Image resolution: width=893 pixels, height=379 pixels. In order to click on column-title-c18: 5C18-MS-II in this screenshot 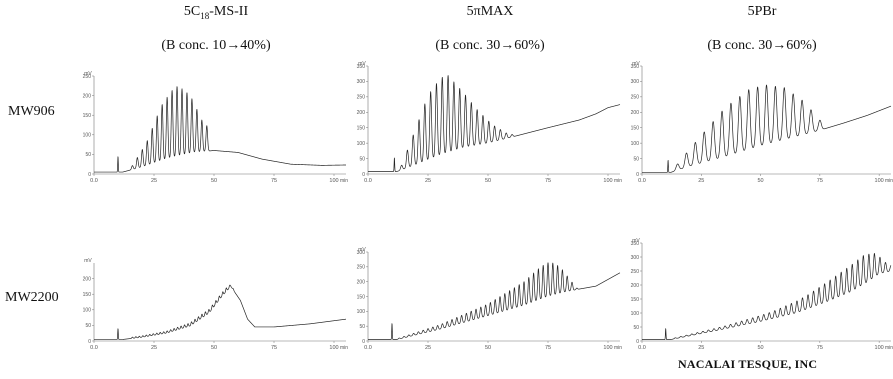, I will do `click(216, 12)`.